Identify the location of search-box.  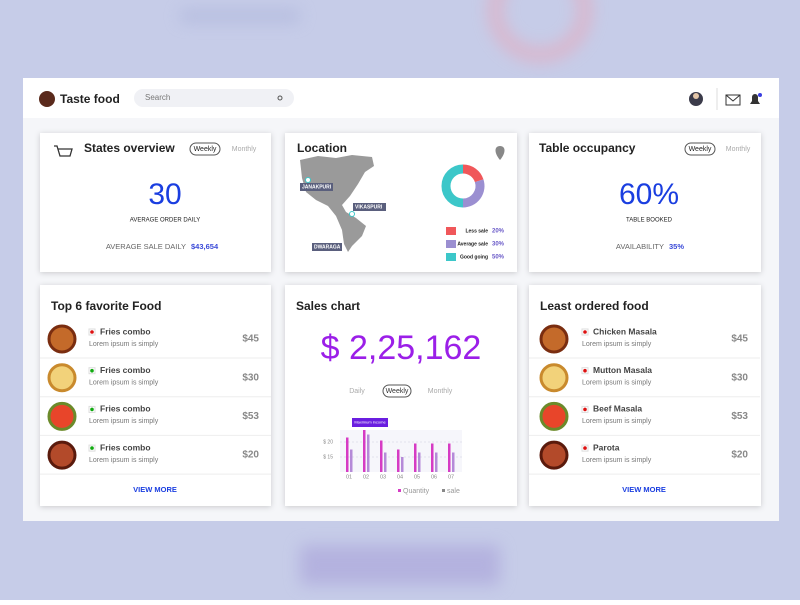
(214, 98).